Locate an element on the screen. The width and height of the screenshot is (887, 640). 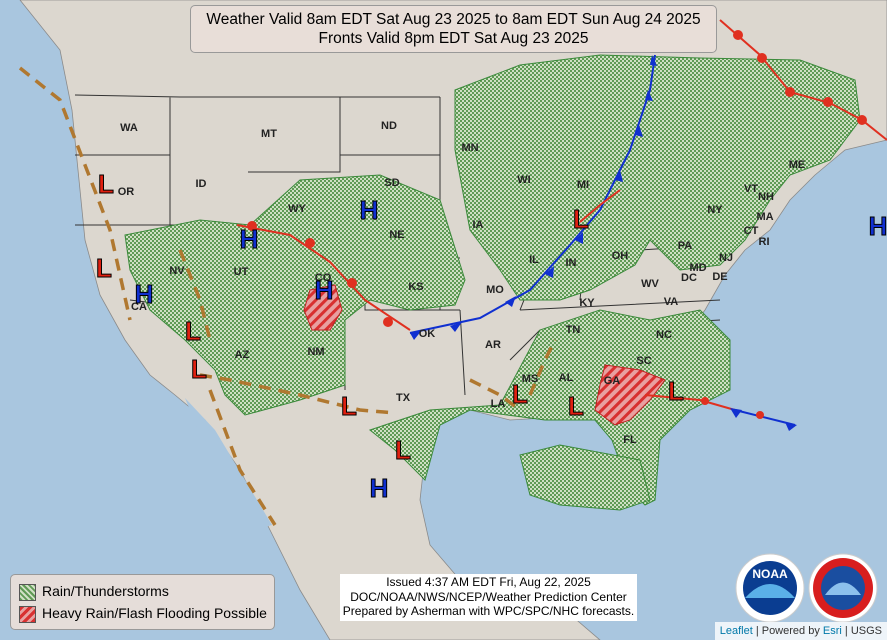
issued-line: Issued 4:37 AM EDT Fri, Aug 22, 2025 is located at coordinates (488, 582).